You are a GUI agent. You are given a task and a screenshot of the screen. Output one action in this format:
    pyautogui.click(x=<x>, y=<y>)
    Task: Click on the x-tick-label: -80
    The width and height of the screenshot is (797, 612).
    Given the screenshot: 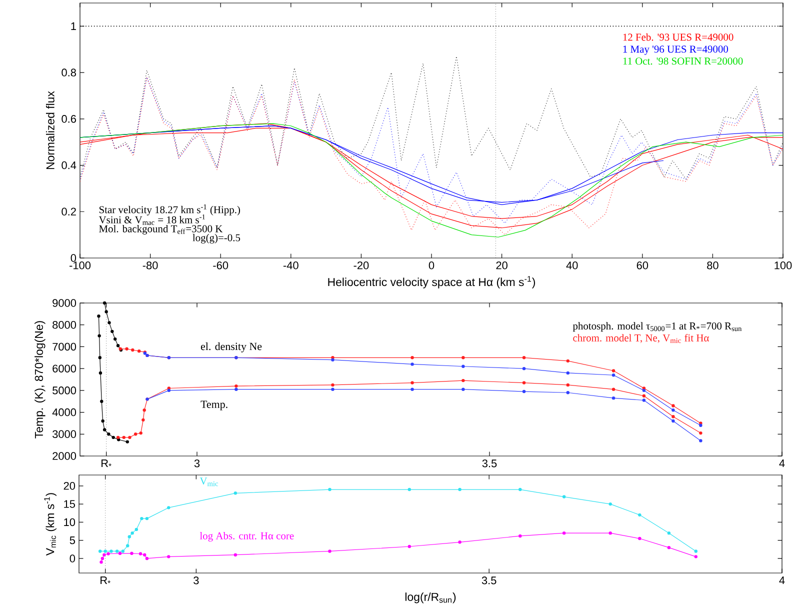 What is the action you would take?
    pyautogui.click(x=150, y=266)
    